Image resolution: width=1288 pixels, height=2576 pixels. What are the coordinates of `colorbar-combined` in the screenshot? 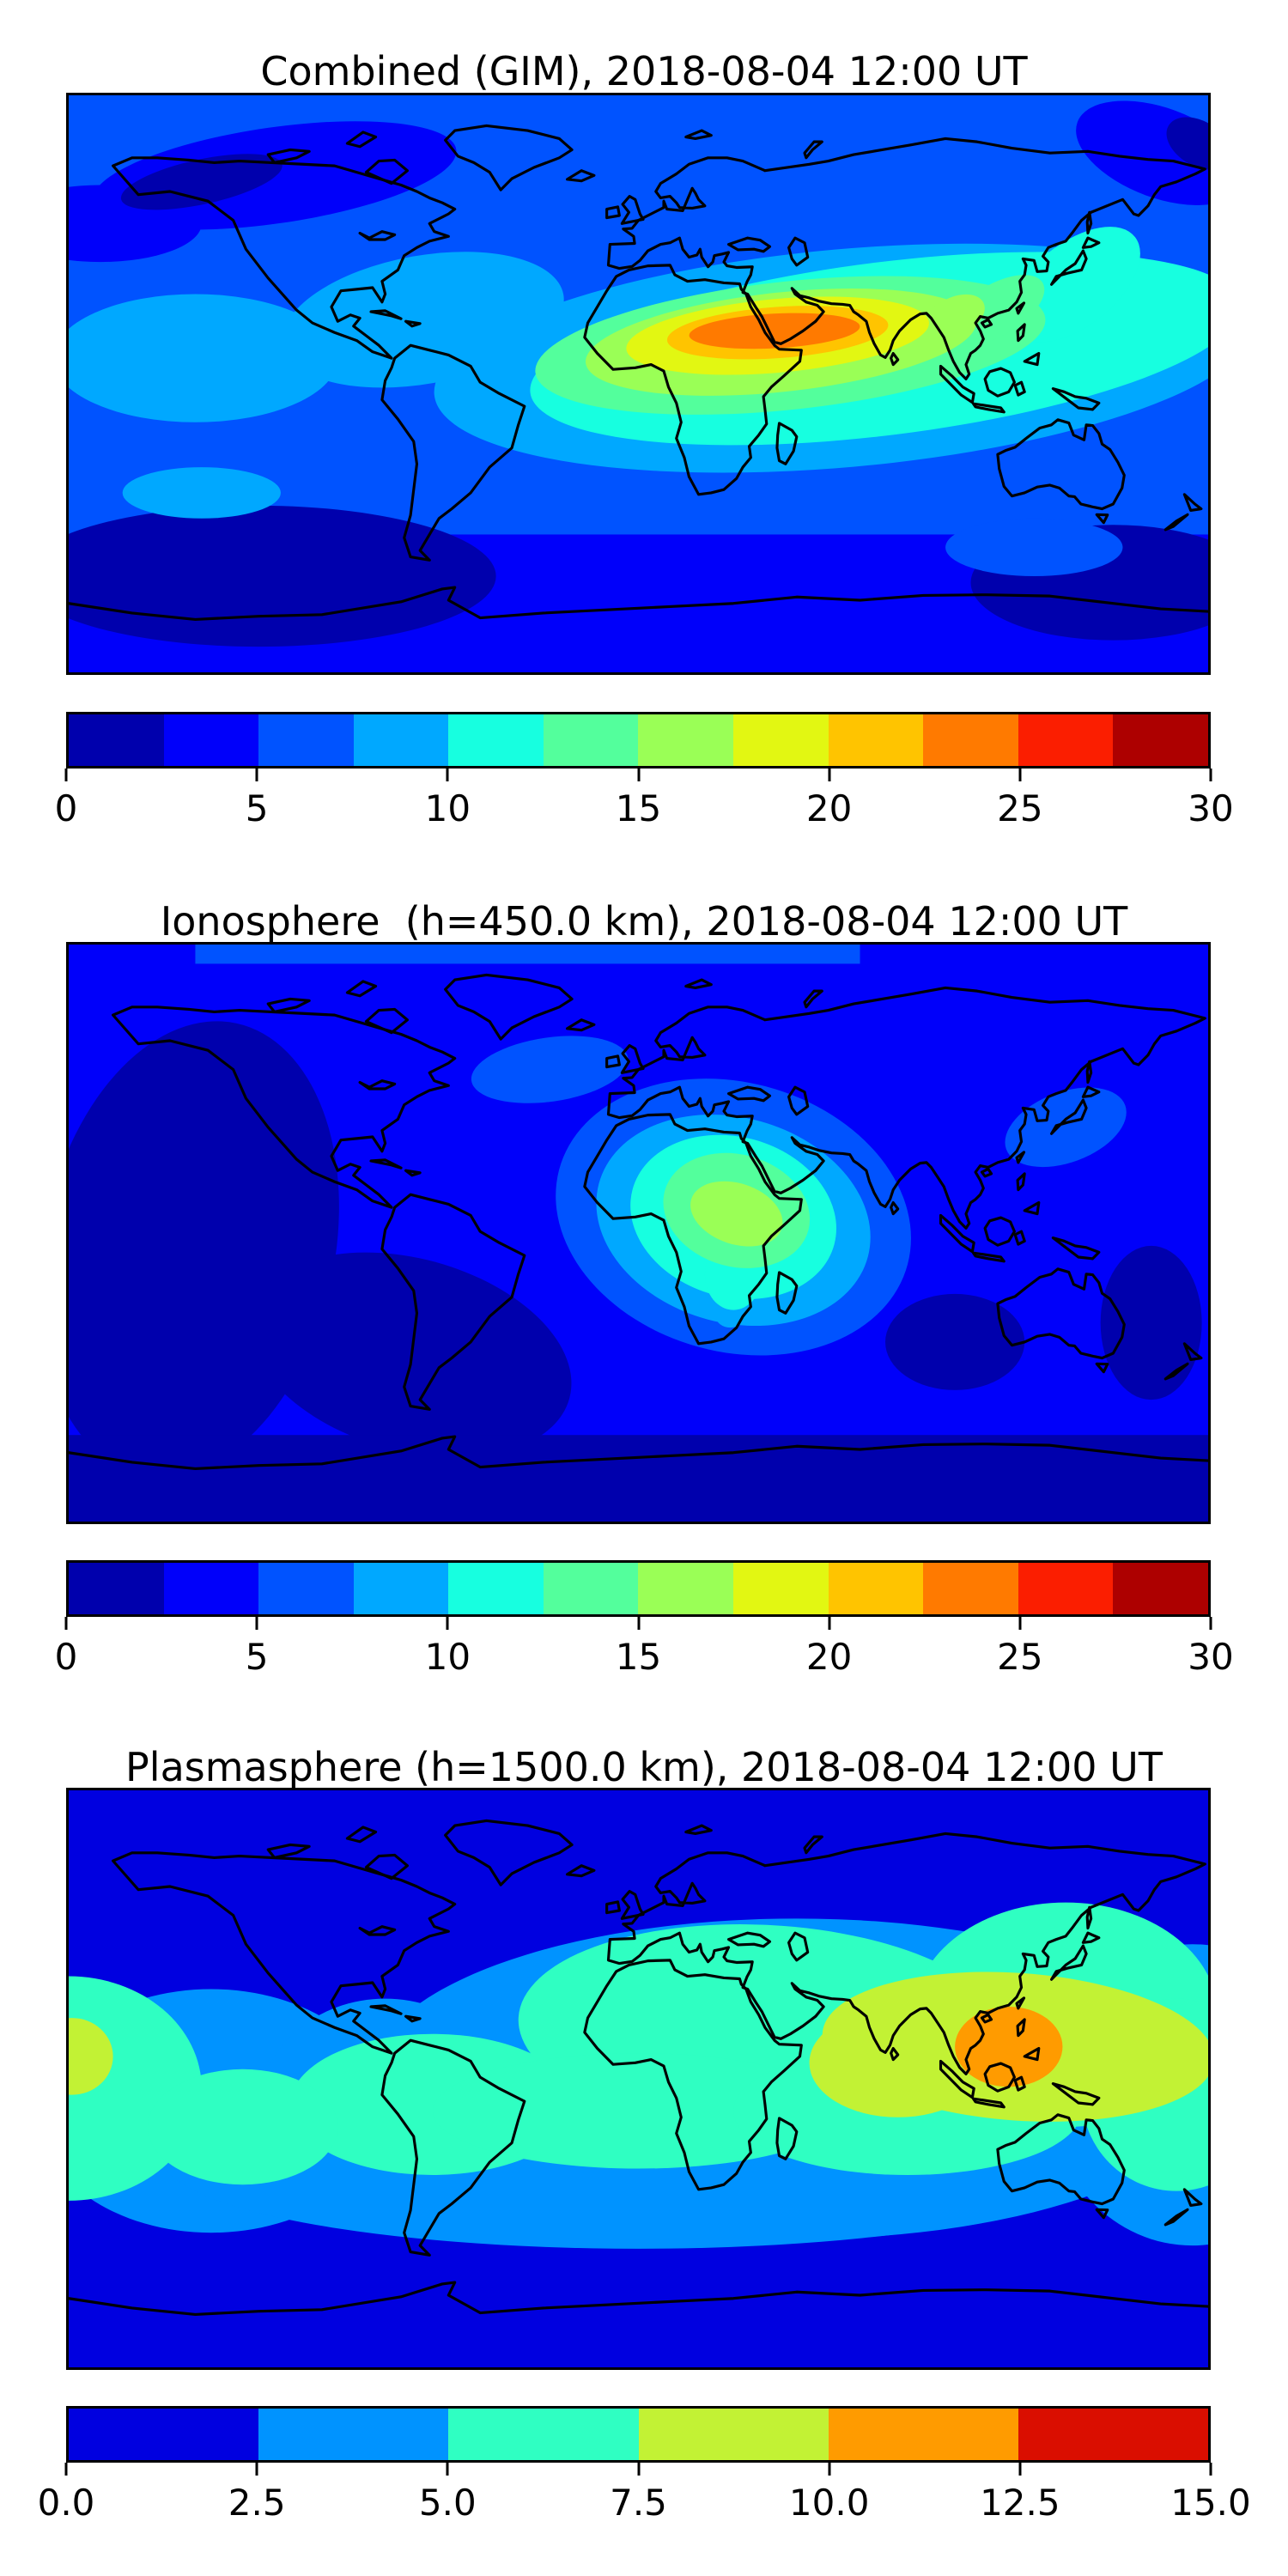 It's located at (638, 740).